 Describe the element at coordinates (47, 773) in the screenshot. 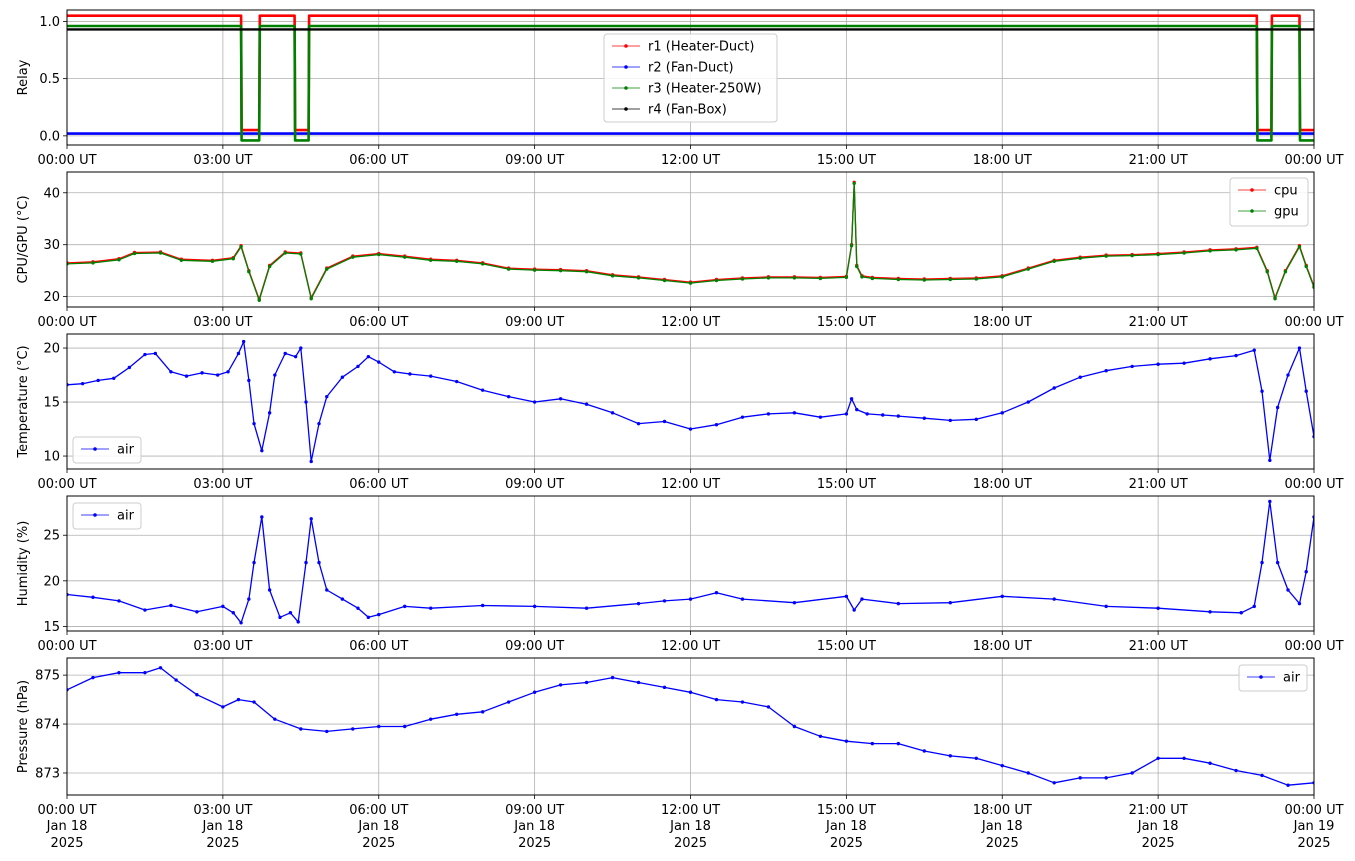

I see `y-tick-label: 873` at that location.